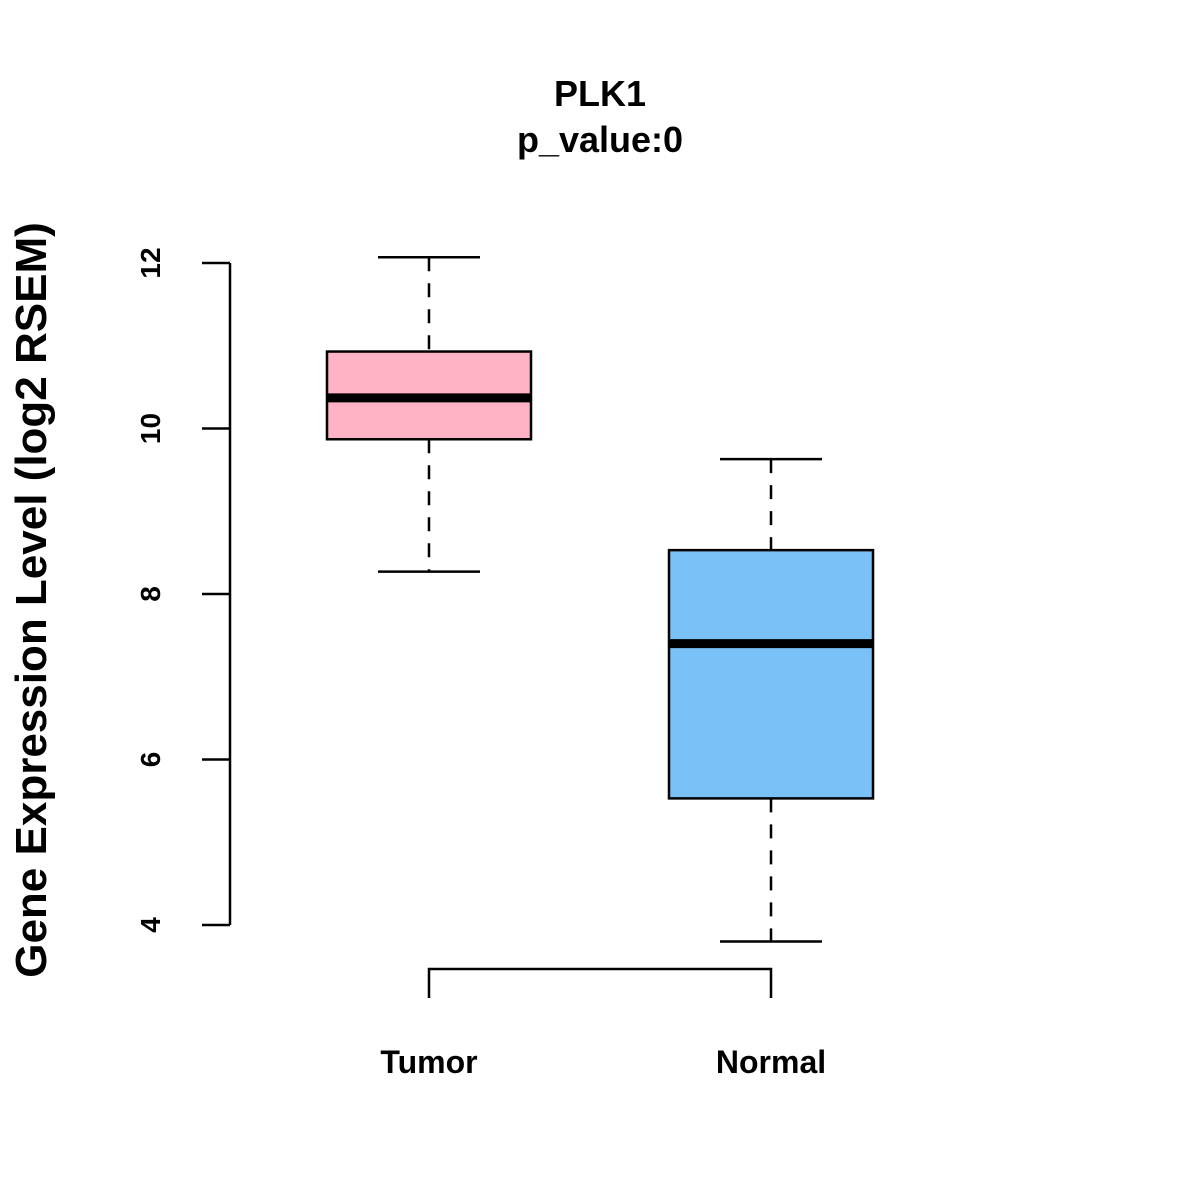 The width and height of the screenshot is (1200, 1200). Describe the element at coordinates (150, 262) in the screenshot. I see `y-tick-label: 12` at that location.